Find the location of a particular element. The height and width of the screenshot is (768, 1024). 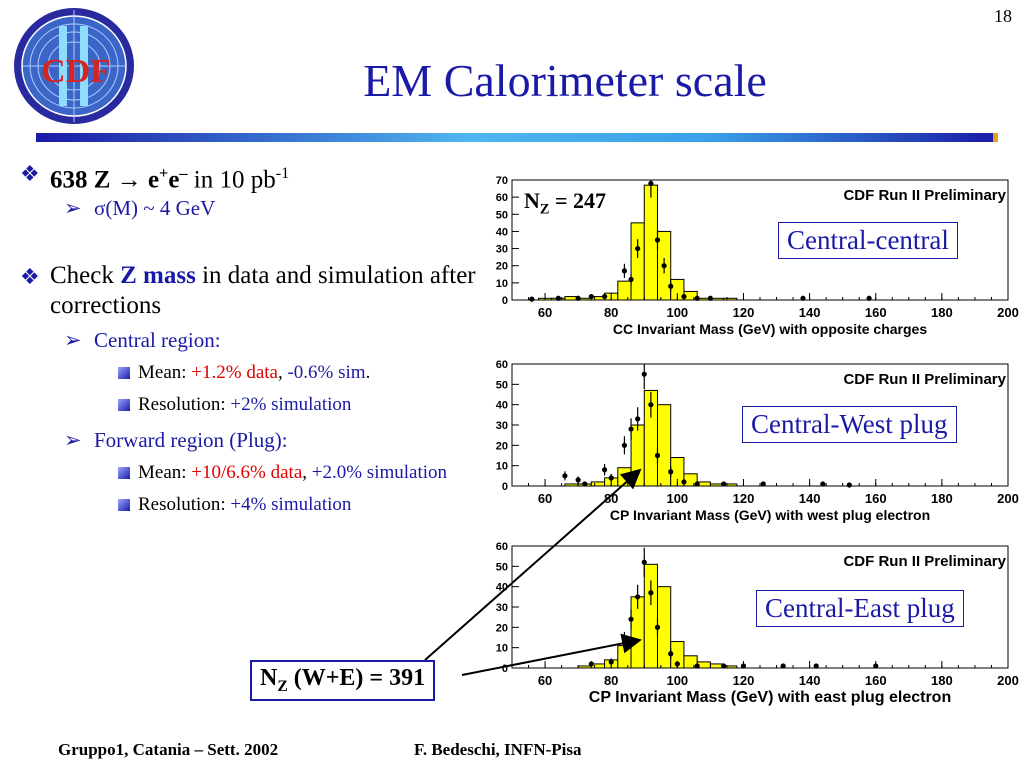

x-tick-label: 140 is located at coordinates (810, 498).